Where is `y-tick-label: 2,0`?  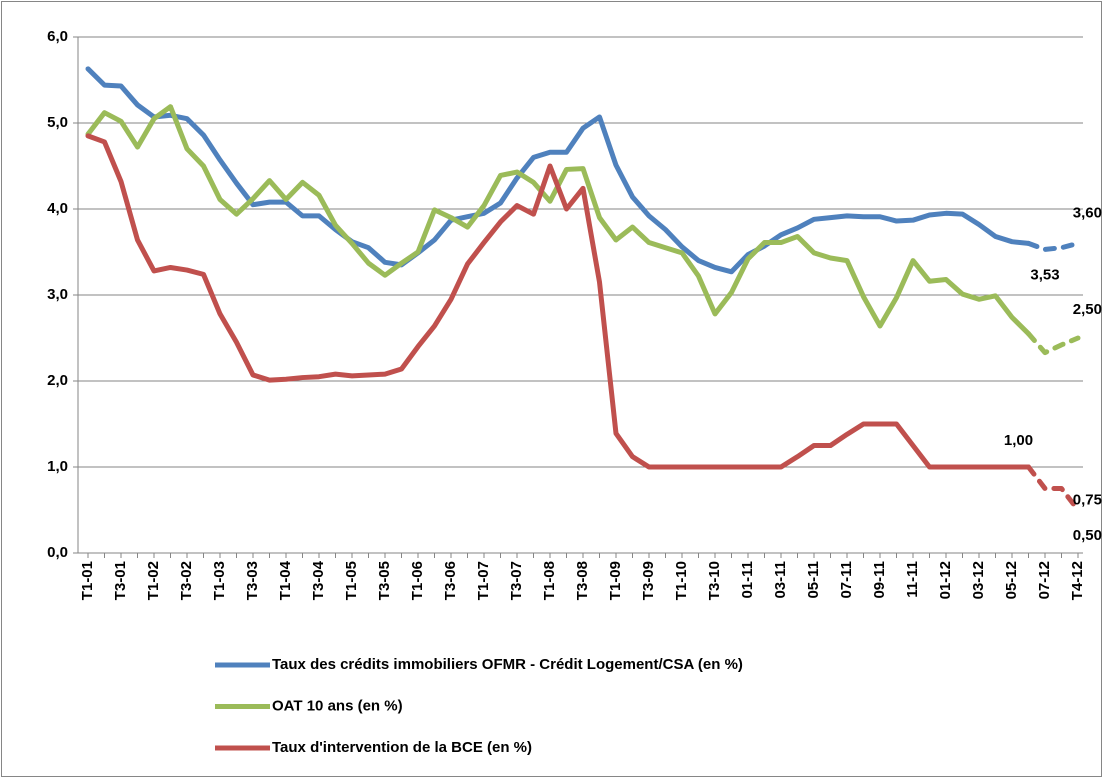 y-tick-label: 2,0 is located at coordinates (57, 380).